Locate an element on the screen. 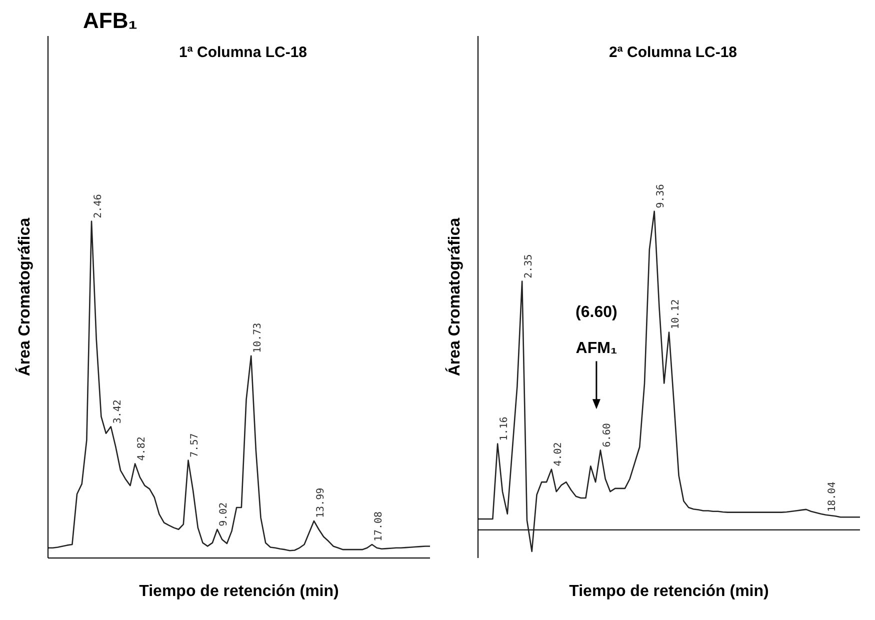 Image resolution: width=875 pixels, height=620 pixels. annotation: 13.99 is located at coordinates (320, 503).